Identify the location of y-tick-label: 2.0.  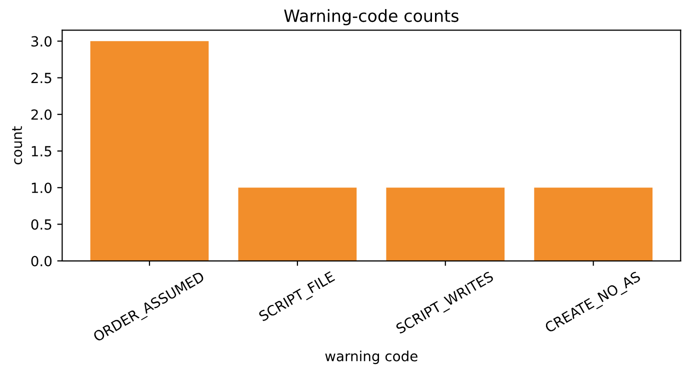
(41, 114).